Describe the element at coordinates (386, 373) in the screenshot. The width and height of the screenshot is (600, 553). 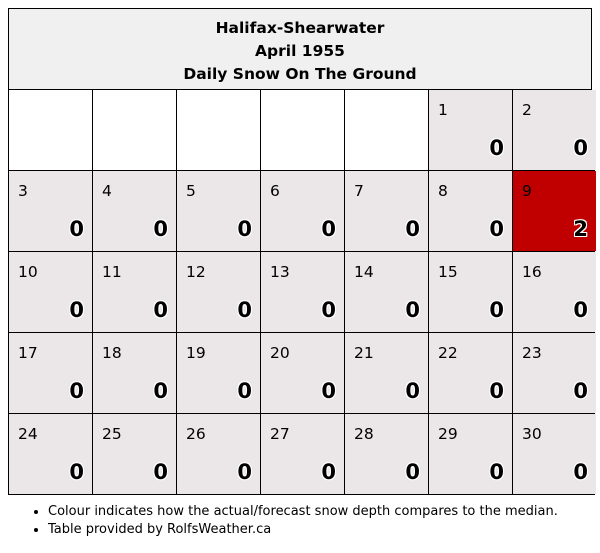
I see `day-cell: 21 0` at that location.